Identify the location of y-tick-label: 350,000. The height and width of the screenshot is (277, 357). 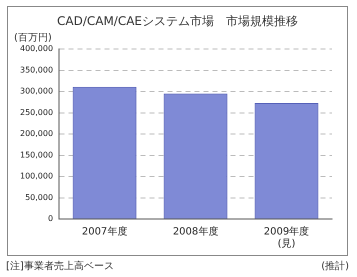
(37, 69).